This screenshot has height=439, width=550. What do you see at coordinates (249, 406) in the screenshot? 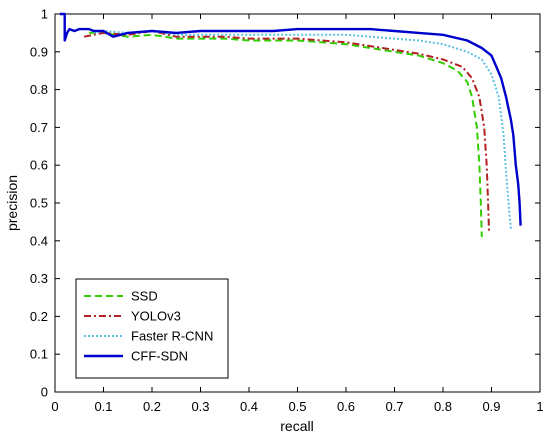
I see `x-tick-label: 0.4` at bounding box center [249, 406].